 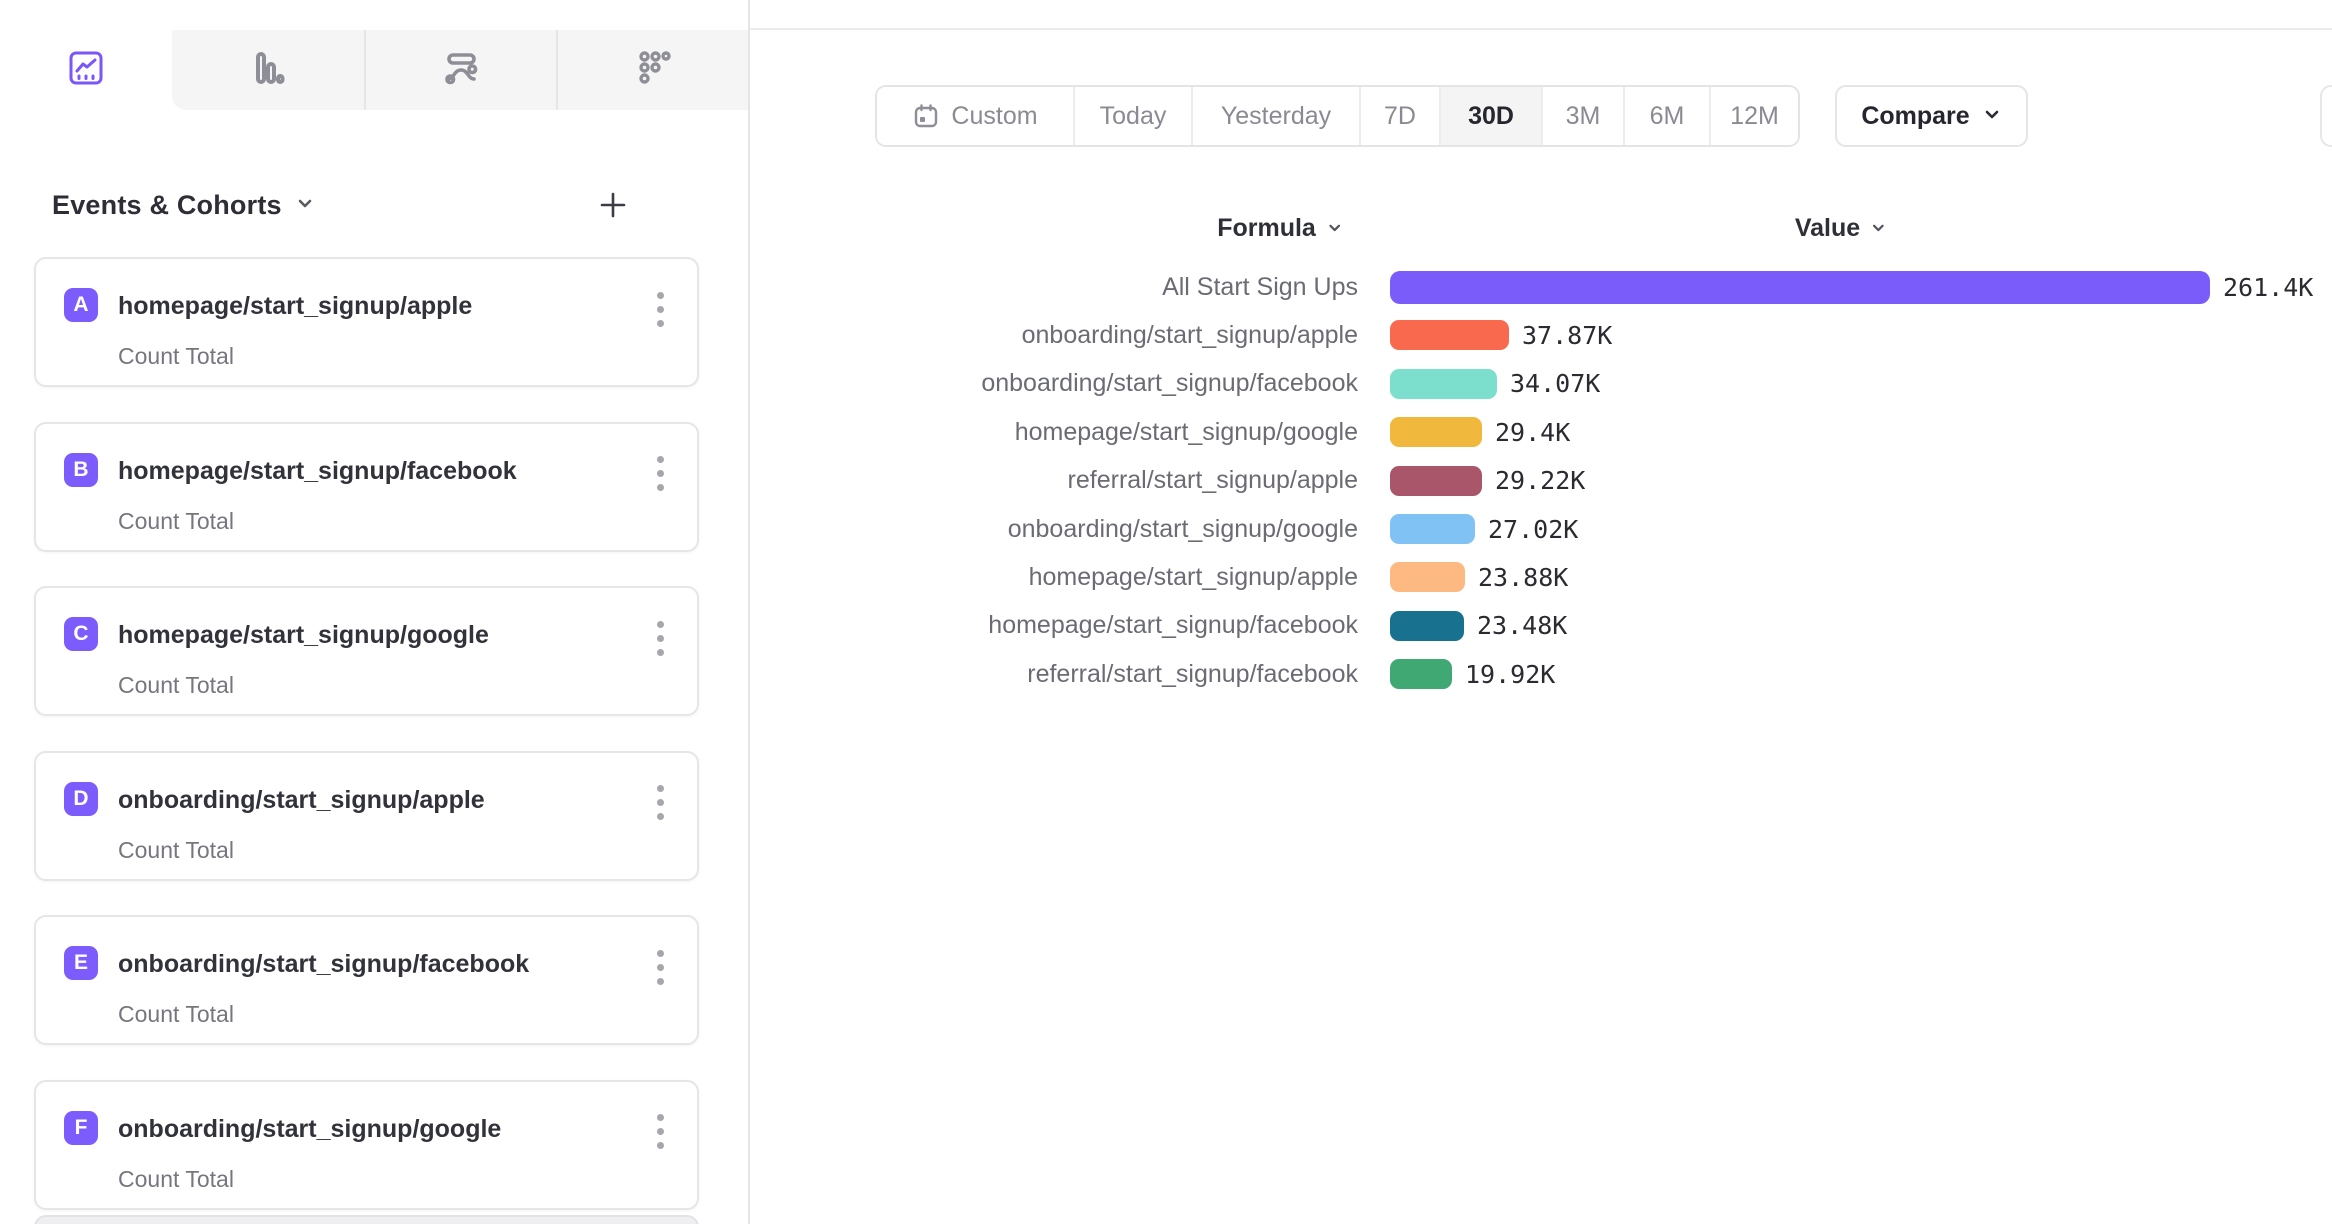 I want to click on range-12m: 12M, so click(x=1753, y=116).